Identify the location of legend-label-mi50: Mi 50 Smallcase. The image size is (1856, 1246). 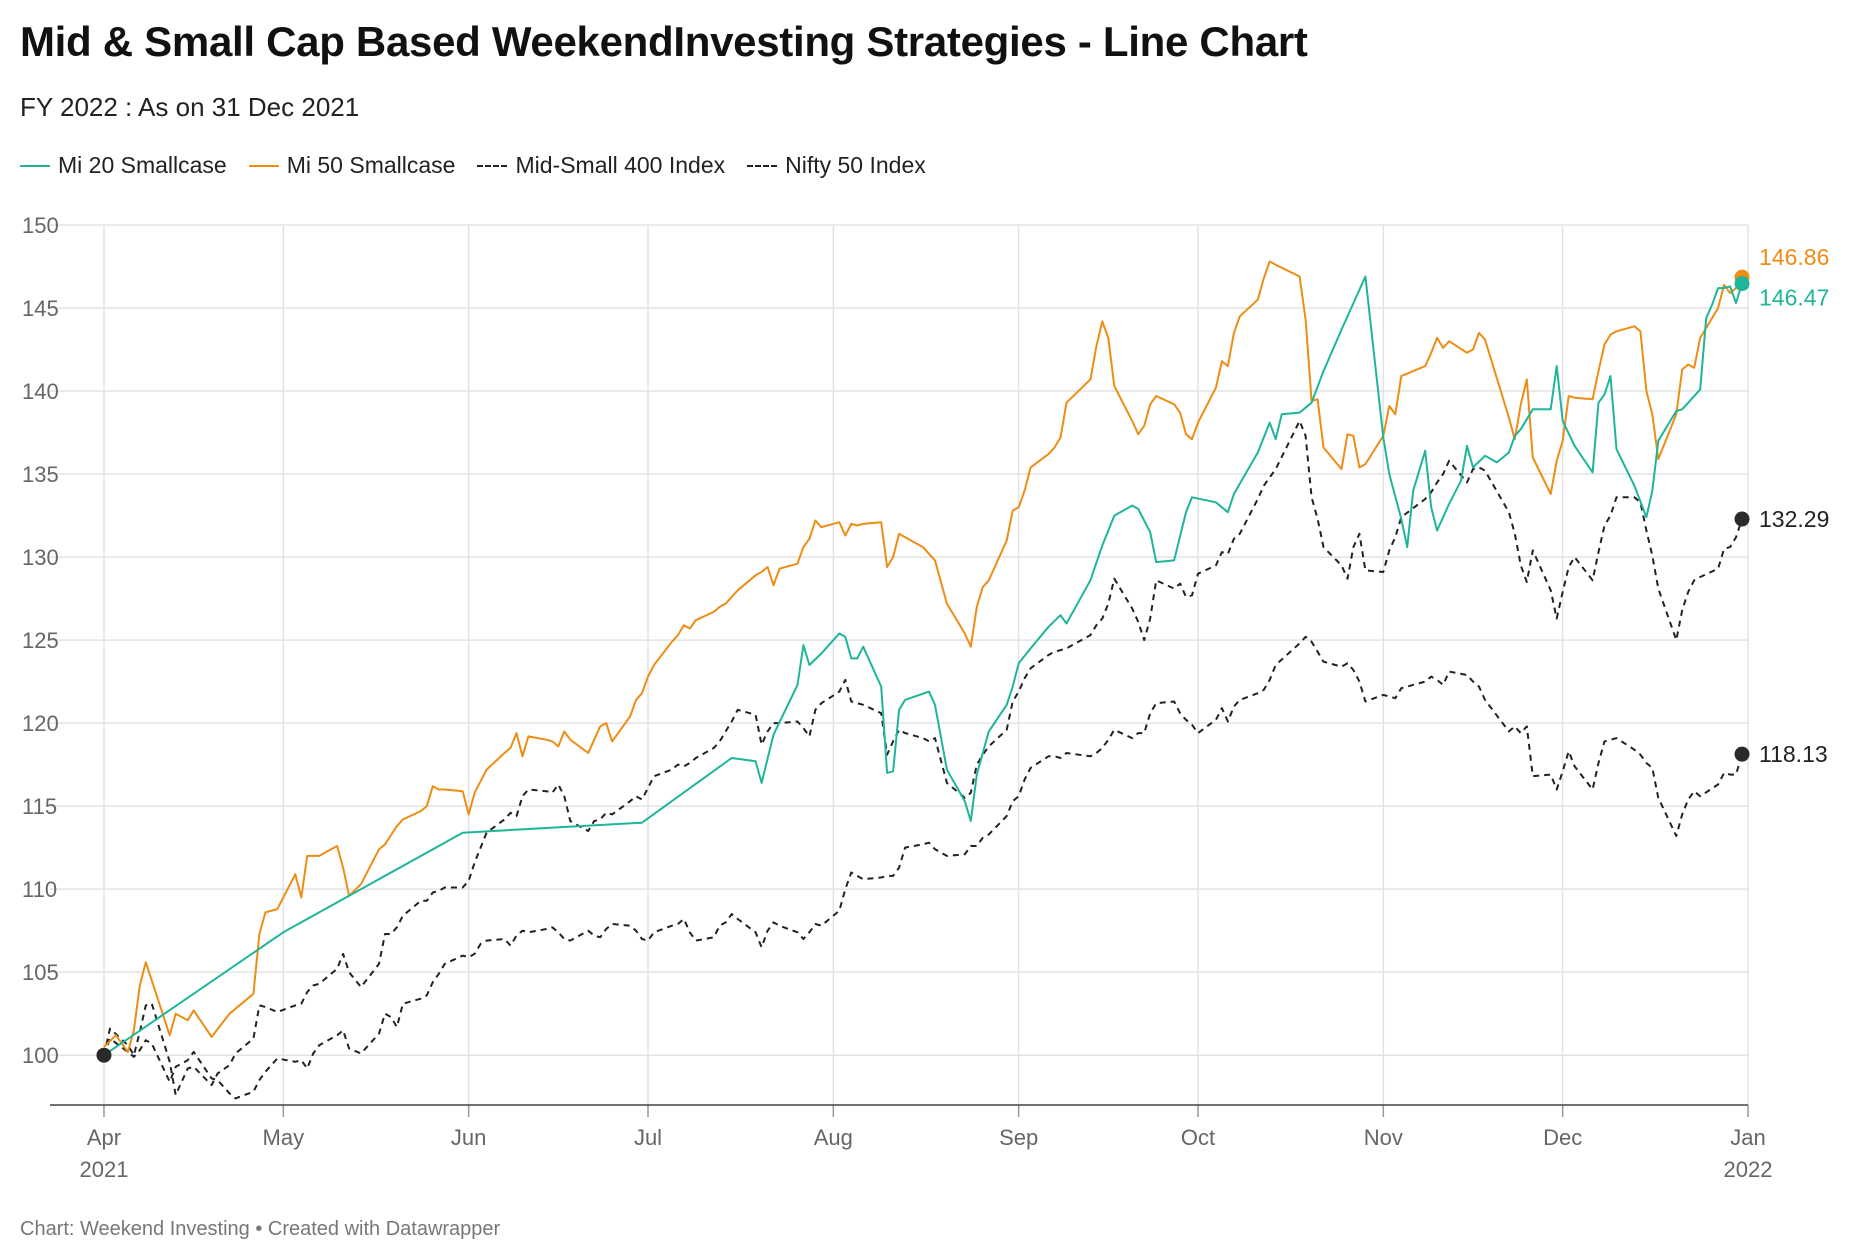
(371, 165).